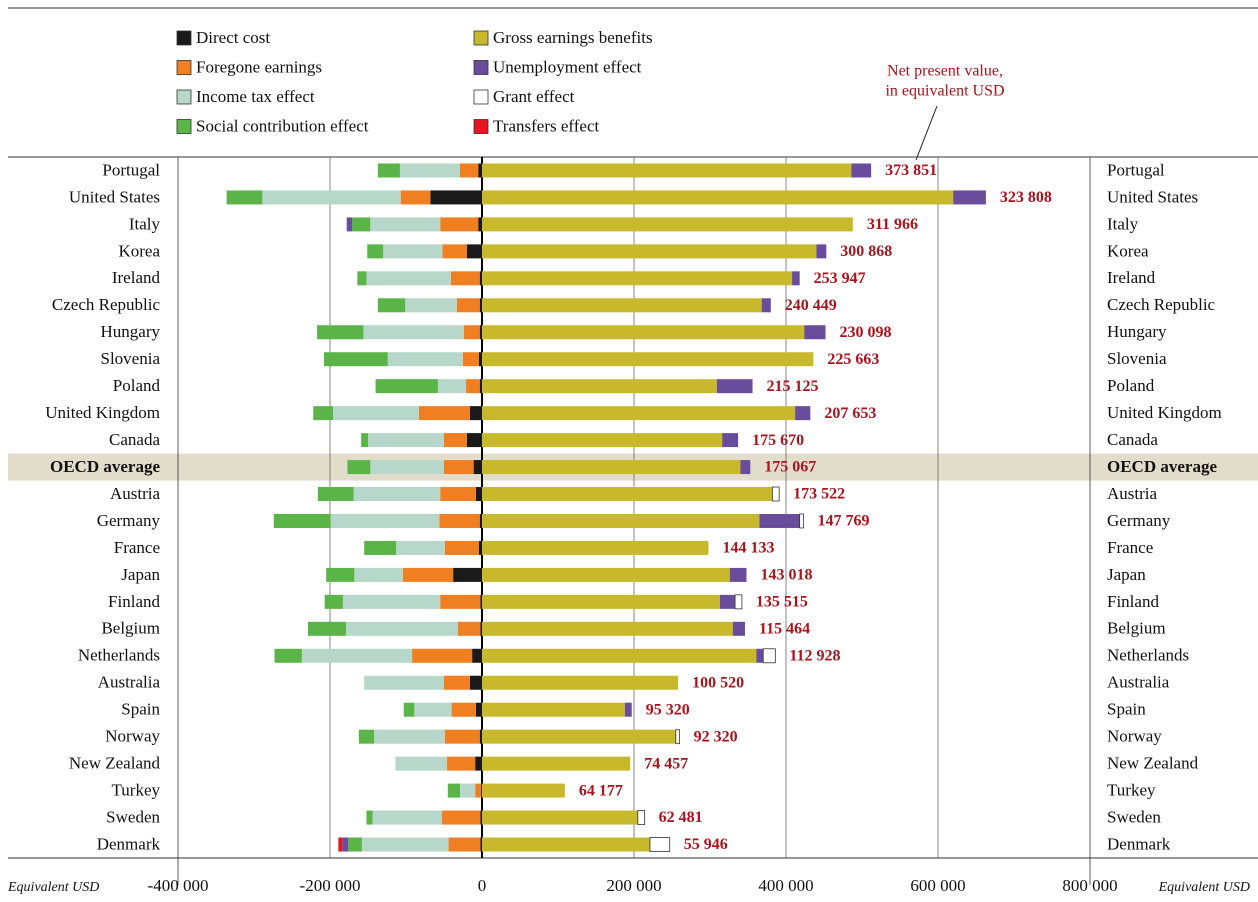 Image resolution: width=1258 pixels, height=902 pixels. What do you see at coordinates (926, 133) in the screenshot?
I see `annotation-pointer` at bounding box center [926, 133].